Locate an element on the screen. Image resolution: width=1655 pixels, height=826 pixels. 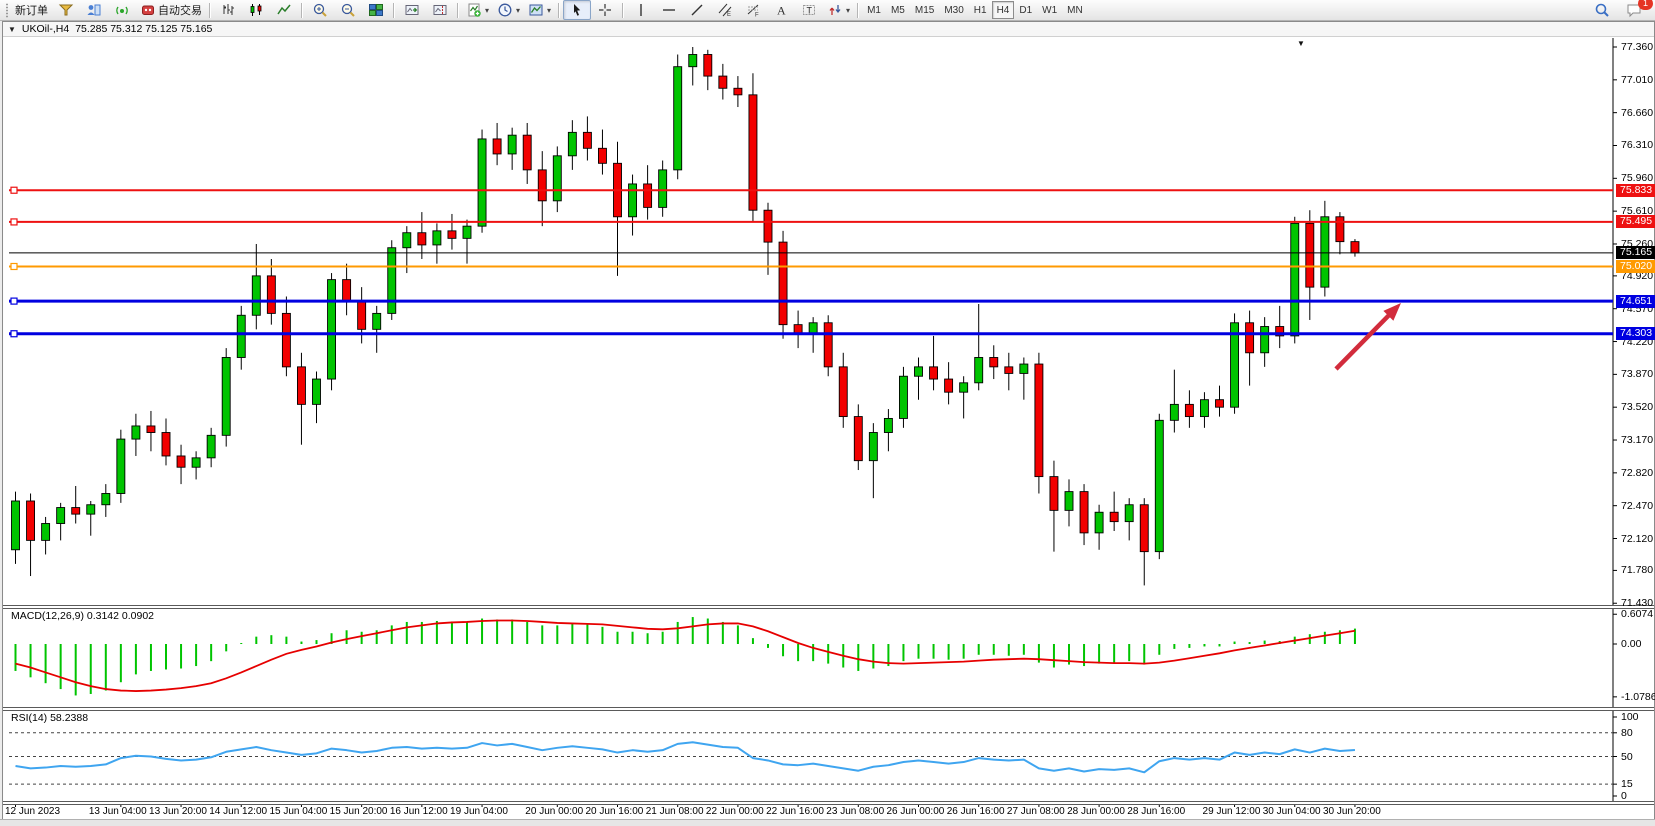
price-tick-label: 75.960 is located at coordinates (1637, 178).